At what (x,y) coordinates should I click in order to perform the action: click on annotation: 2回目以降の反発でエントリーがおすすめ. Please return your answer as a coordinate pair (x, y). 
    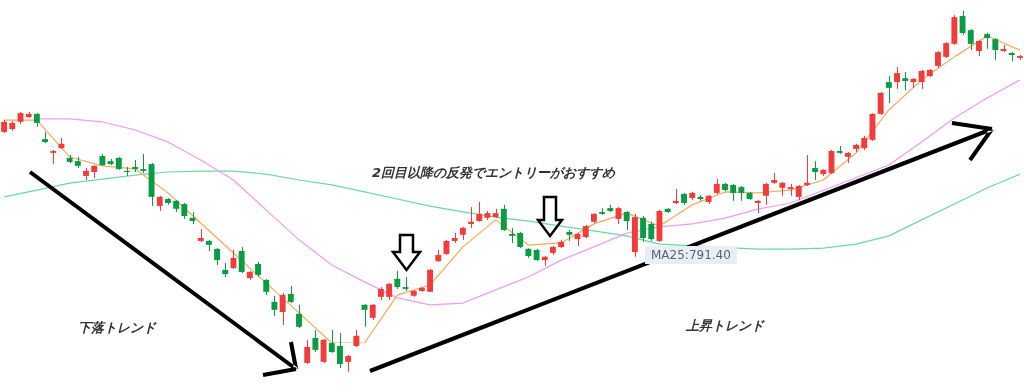
    Looking at the image, I should click on (494, 173).